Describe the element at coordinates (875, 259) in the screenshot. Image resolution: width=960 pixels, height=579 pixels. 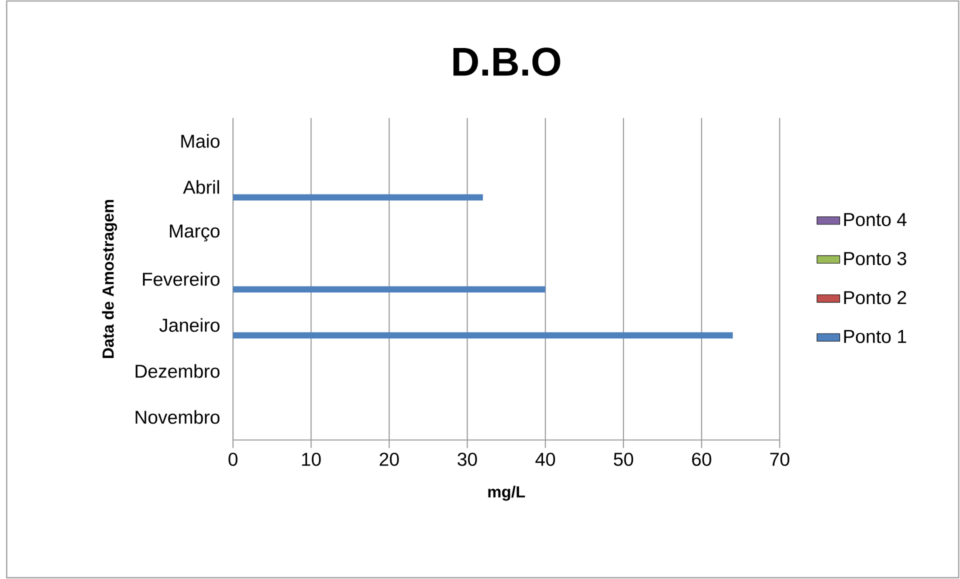
I see `legend-label: Ponto 3` at that location.